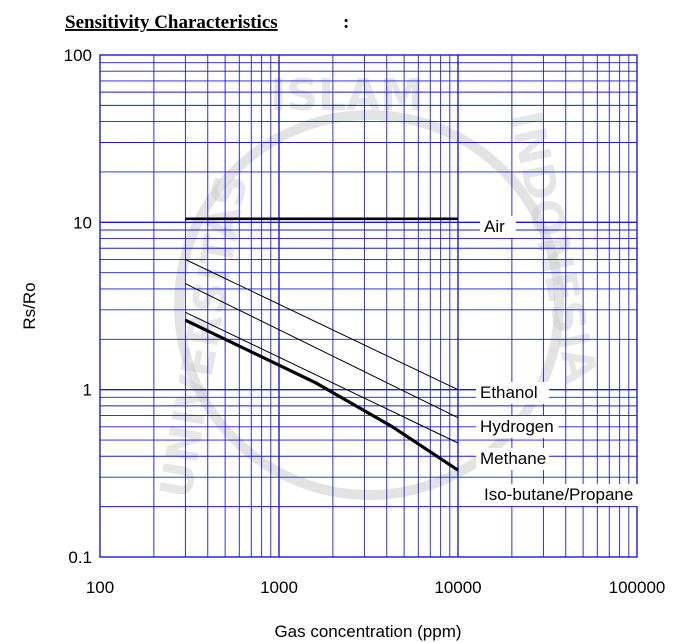 Image resolution: width=681 pixels, height=643 pixels. What do you see at coordinates (80, 557) in the screenshot?
I see `y-tick-label: 0.1` at bounding box center [80, 557].